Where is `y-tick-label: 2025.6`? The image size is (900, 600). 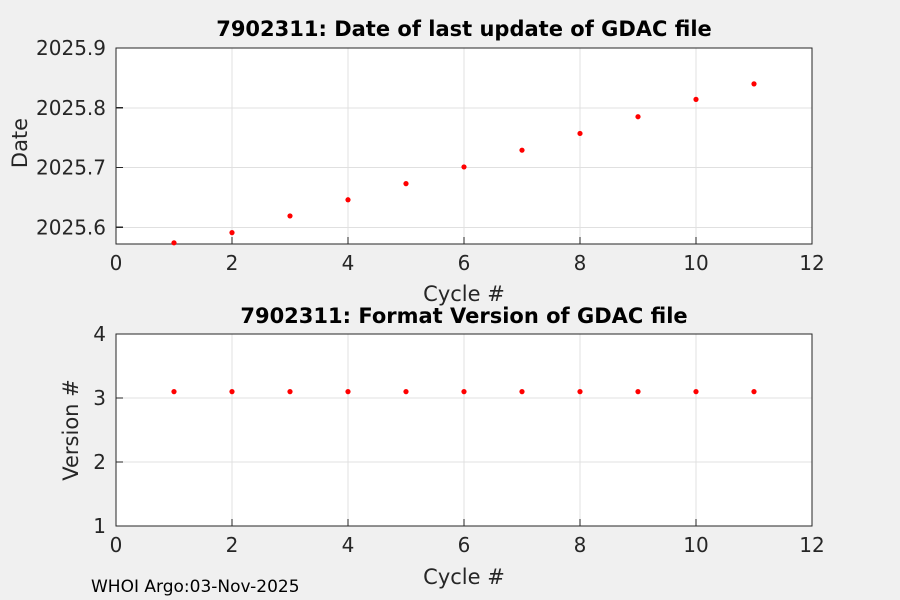
y-tick-label: 2025.6 is located at coordinates (71, 227).